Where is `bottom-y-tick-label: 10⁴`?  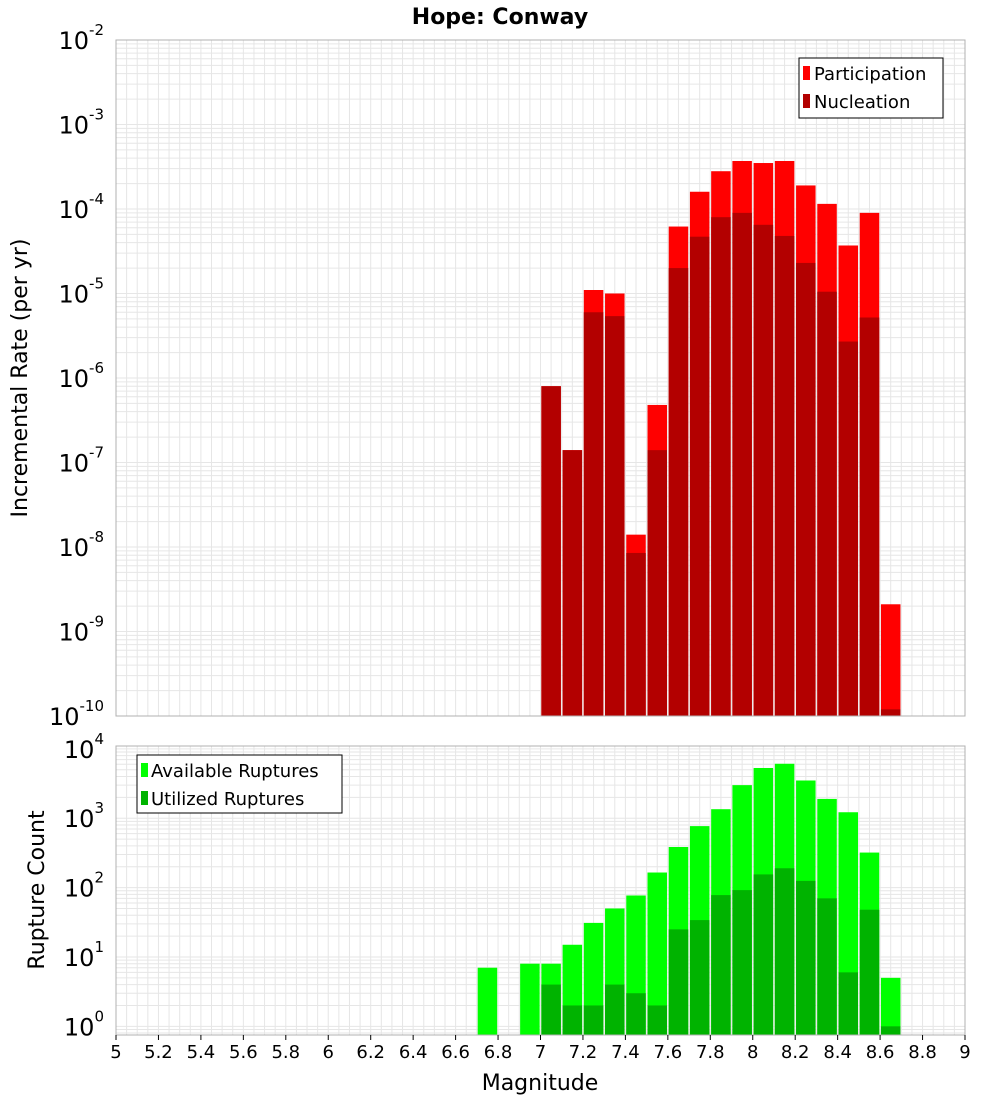 bottom-y-tick-label: 10⁴ is located at coordinates (84, 747).